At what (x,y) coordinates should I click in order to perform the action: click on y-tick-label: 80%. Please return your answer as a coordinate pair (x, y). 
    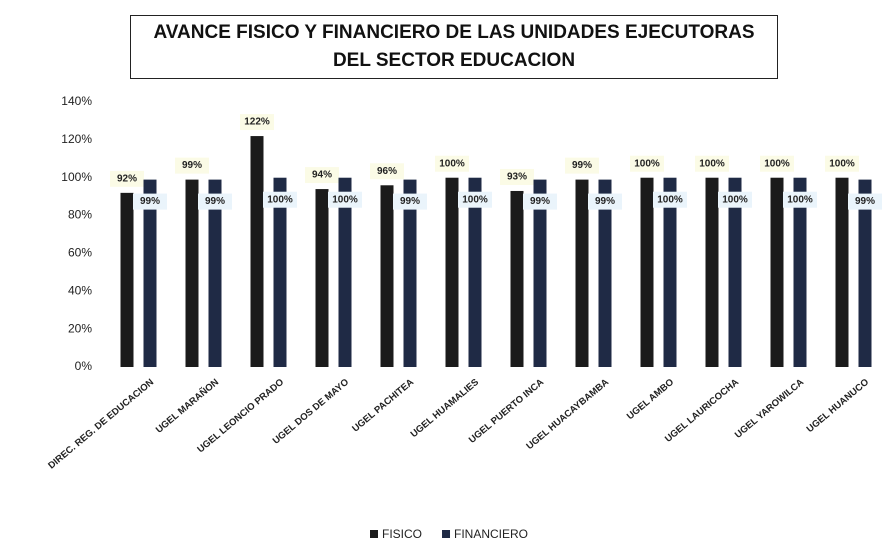
    Looking at the image, I should click on (80, 215).